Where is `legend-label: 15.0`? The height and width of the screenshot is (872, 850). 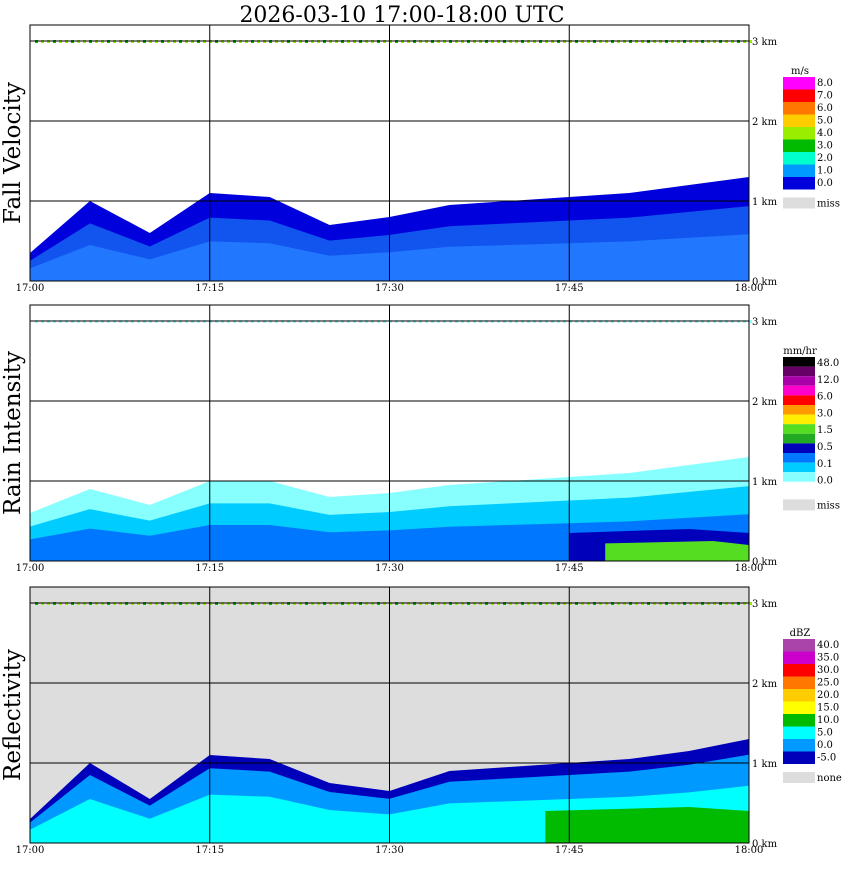 legend-label: 15.0 is located at coordinates (828, 708).